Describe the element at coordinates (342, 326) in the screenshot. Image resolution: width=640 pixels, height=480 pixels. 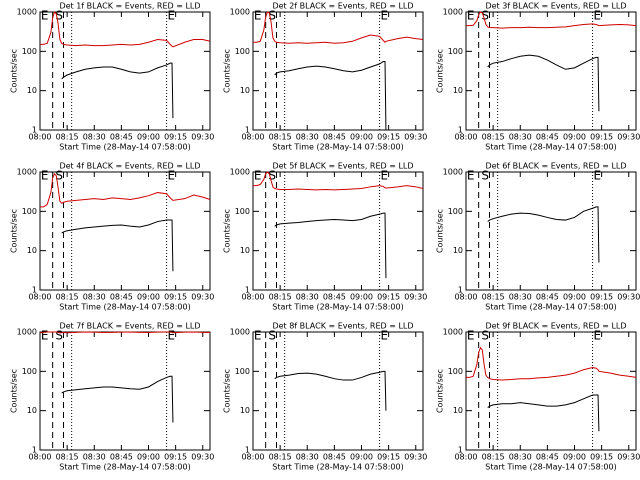
I see `chart-title: Det 8f BLACK = Events, RED = LLD` at that location.